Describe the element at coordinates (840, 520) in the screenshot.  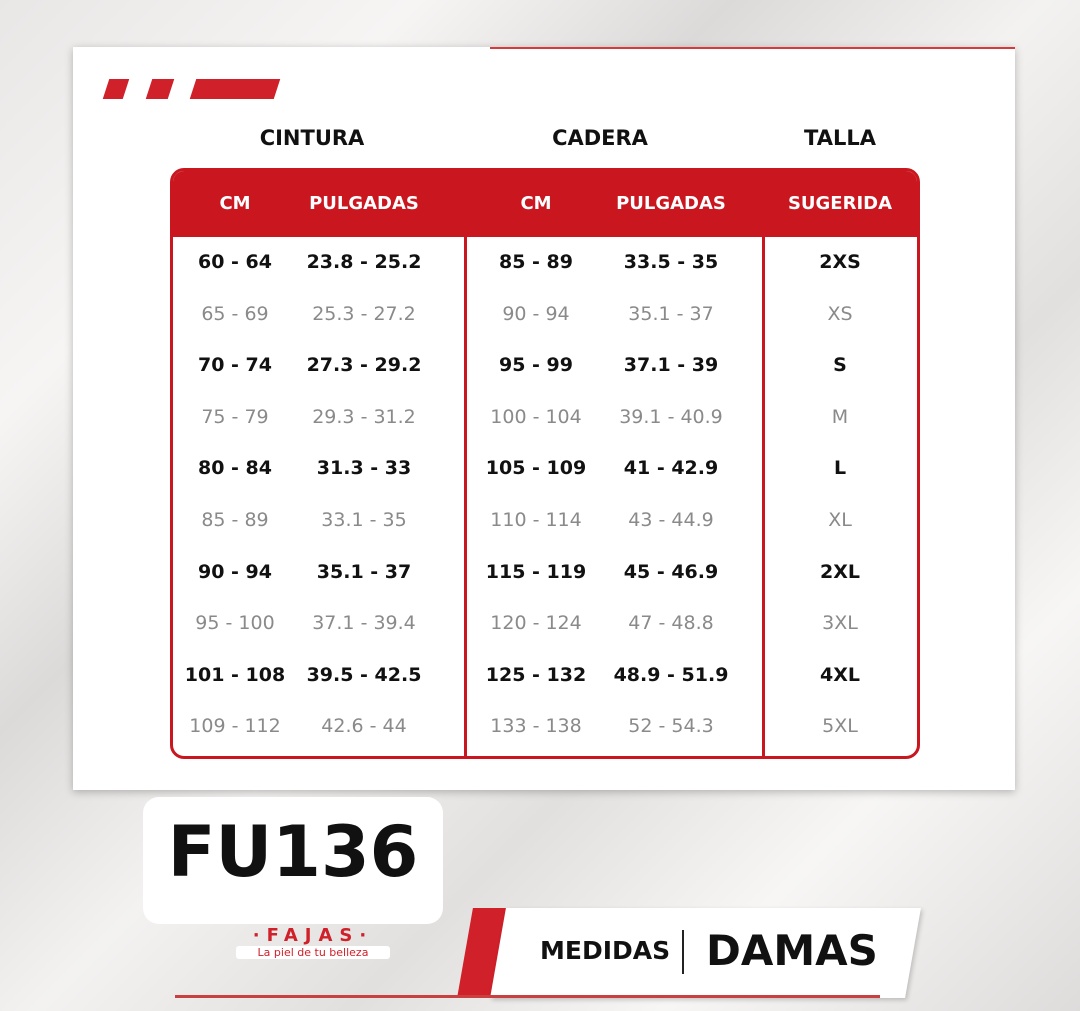
I see `cell-talla-sugerida: XL` at that location.